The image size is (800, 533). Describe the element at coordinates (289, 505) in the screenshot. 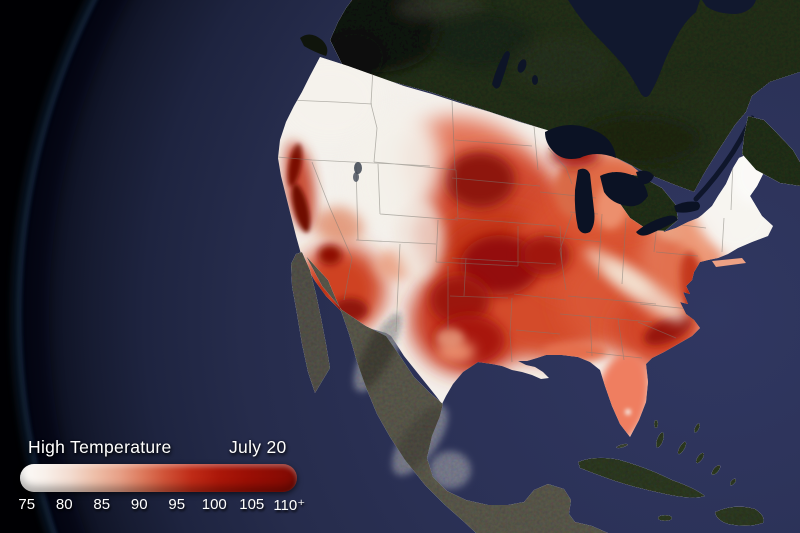

I see `legend-scale-label: 110⁺` at that location.